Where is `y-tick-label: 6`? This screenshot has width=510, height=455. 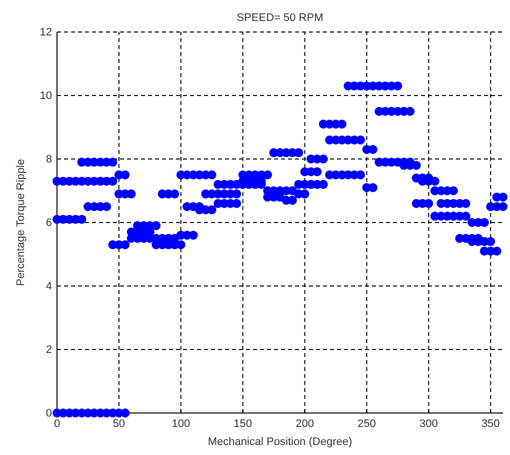 y-tick-label: 6 is located at coordinates (49, 223).